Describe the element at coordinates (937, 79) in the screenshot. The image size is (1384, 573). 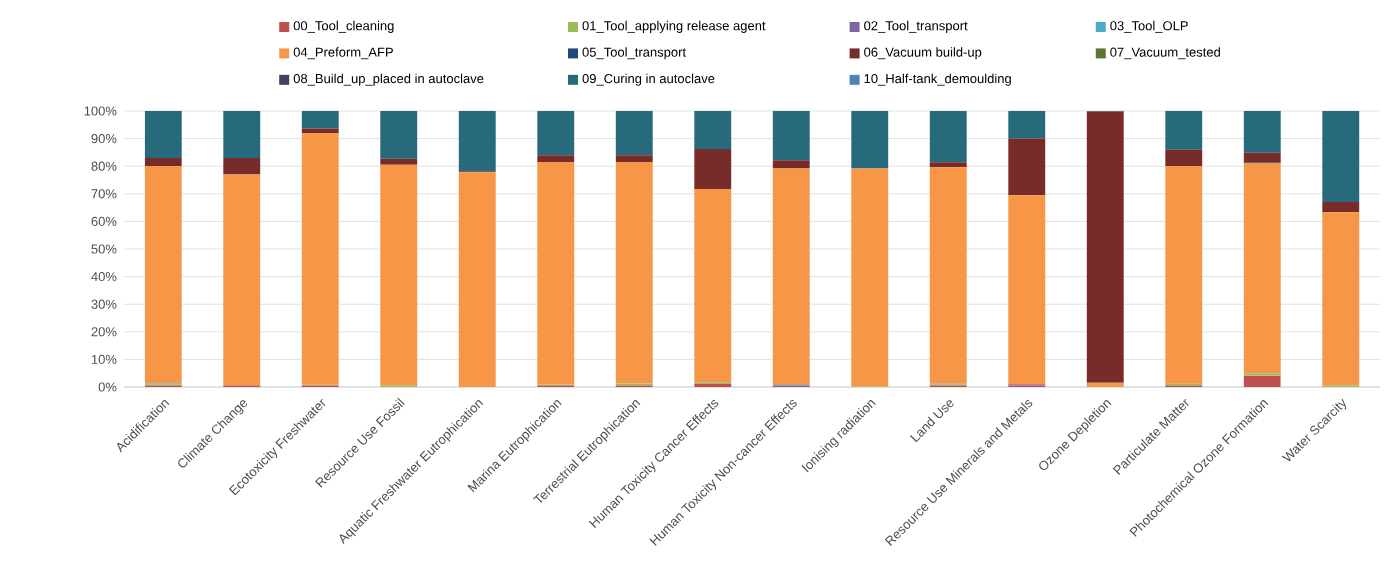
I see `legend-label: 10_Half-tank_demoulding` at that location.